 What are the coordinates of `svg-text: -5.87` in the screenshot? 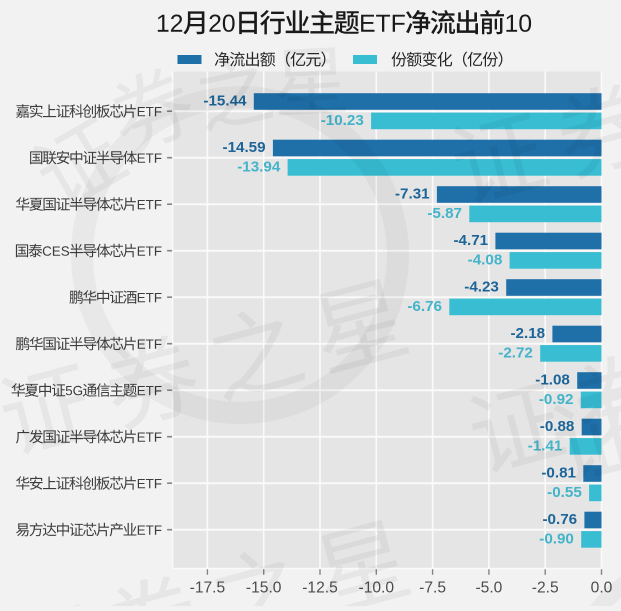 It's located at (444, 213).